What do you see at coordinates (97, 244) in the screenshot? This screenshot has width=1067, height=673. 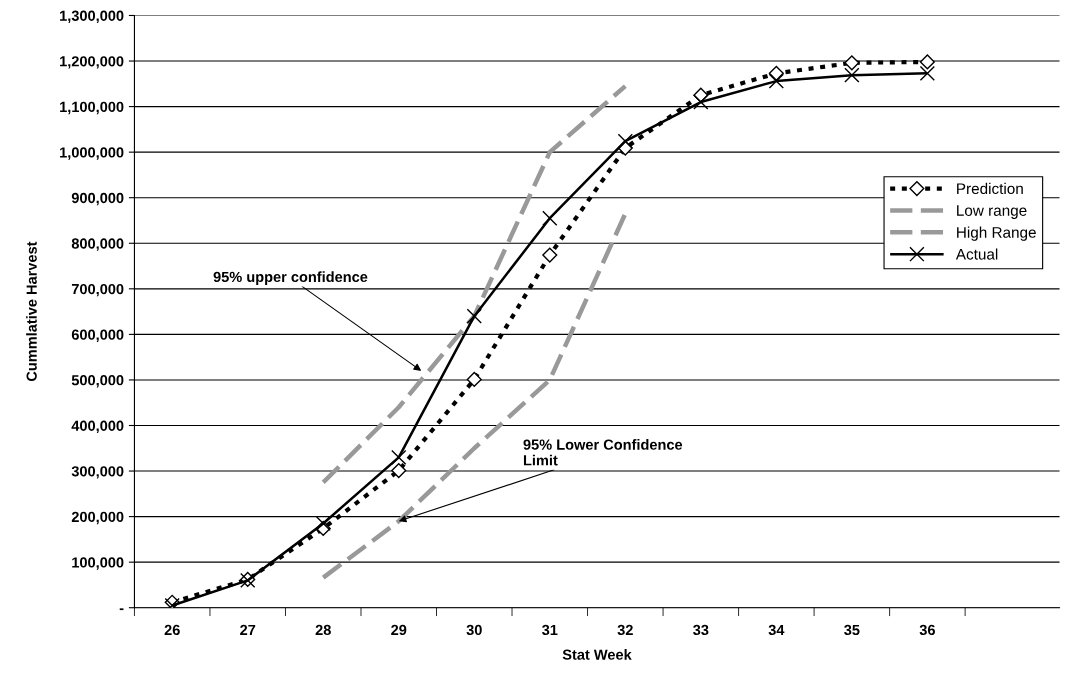 I see `y-tick-label: 800,000` at bounding box center [97, 244].